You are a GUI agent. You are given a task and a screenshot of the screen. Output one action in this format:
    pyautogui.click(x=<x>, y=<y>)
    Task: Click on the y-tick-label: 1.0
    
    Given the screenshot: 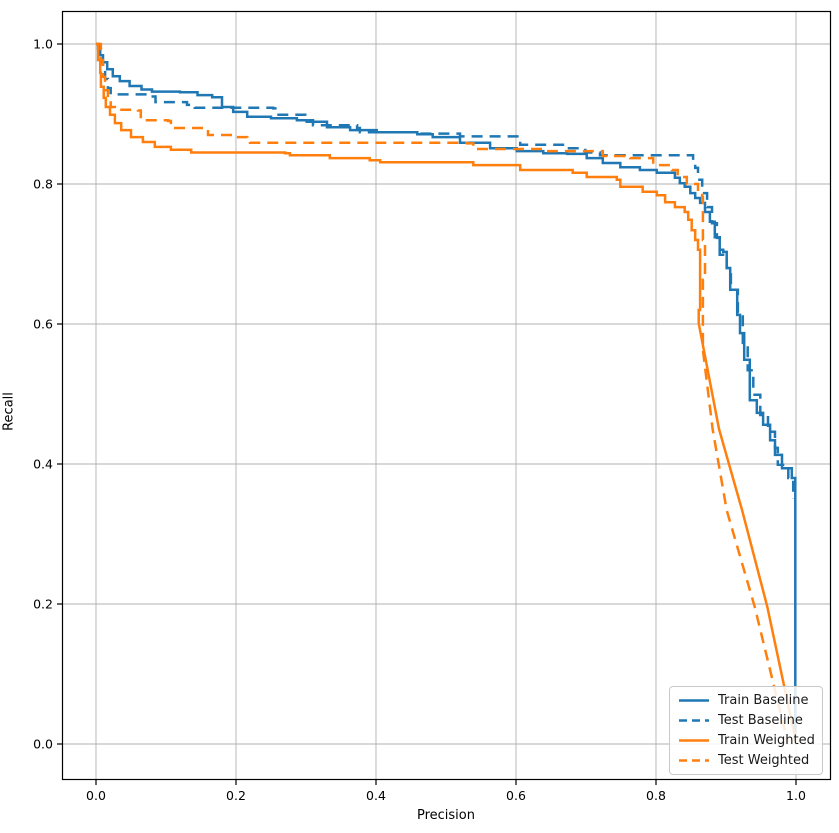 What is the action you would take?
    pyautogui.click(x=43, y=44)
    